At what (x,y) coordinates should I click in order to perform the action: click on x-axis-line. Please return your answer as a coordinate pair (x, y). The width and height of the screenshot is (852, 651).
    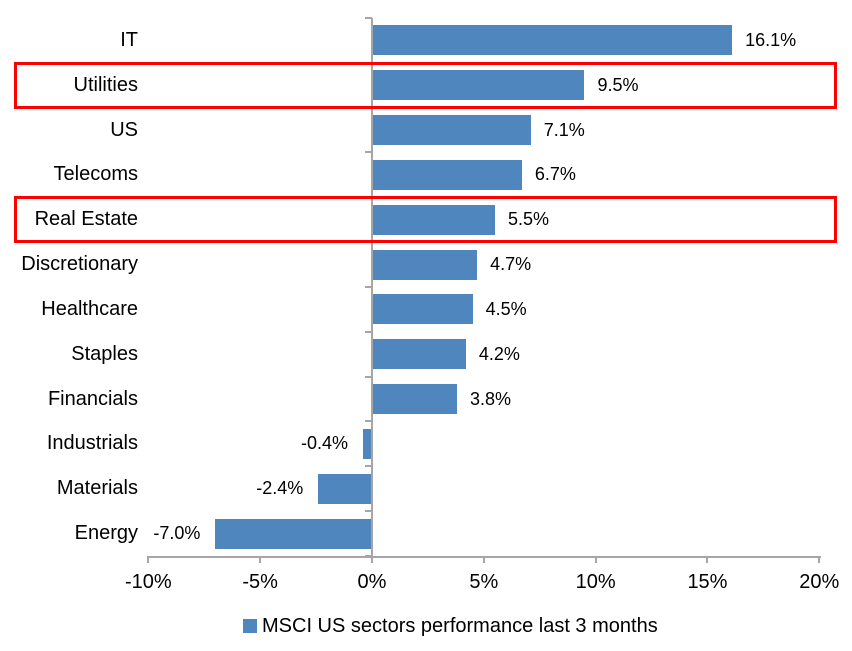
    Looking at the image, I should click on (484, 556).